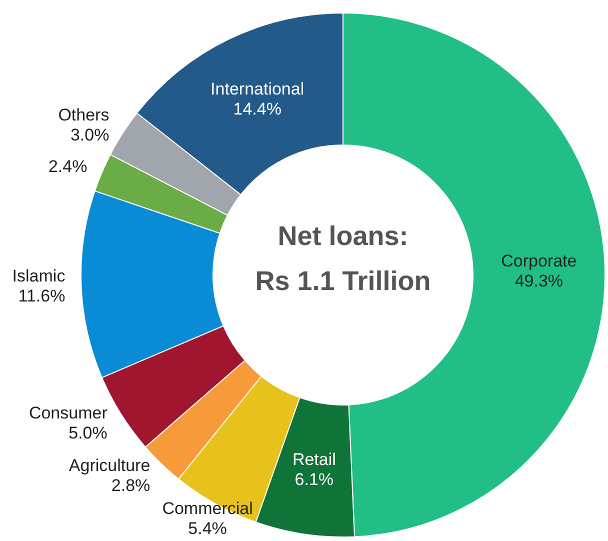  Describe the element at coordinates (68, 166) in the screenshot. I see `data-label: 2.4%` at that location.